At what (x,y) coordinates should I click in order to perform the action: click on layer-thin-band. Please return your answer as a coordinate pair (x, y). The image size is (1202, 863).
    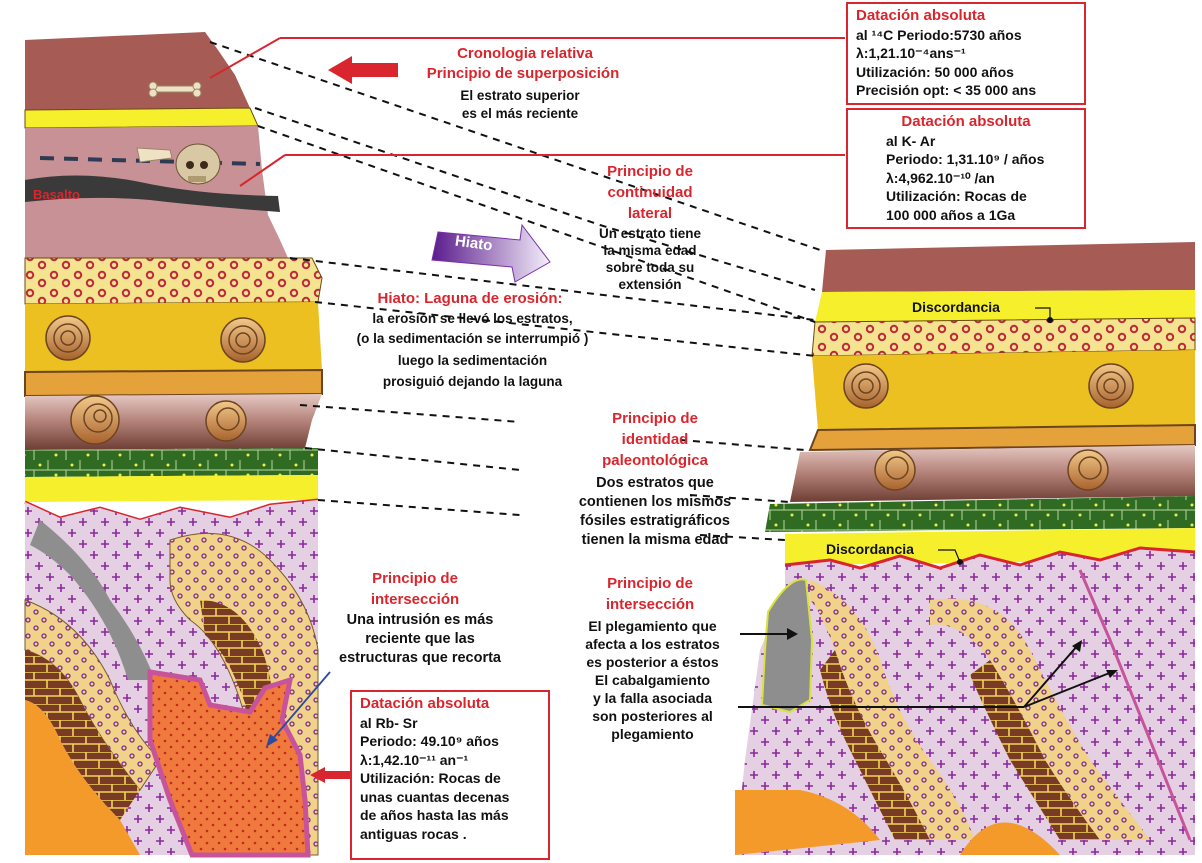
    Looking at the image, I should click on (173, 383).